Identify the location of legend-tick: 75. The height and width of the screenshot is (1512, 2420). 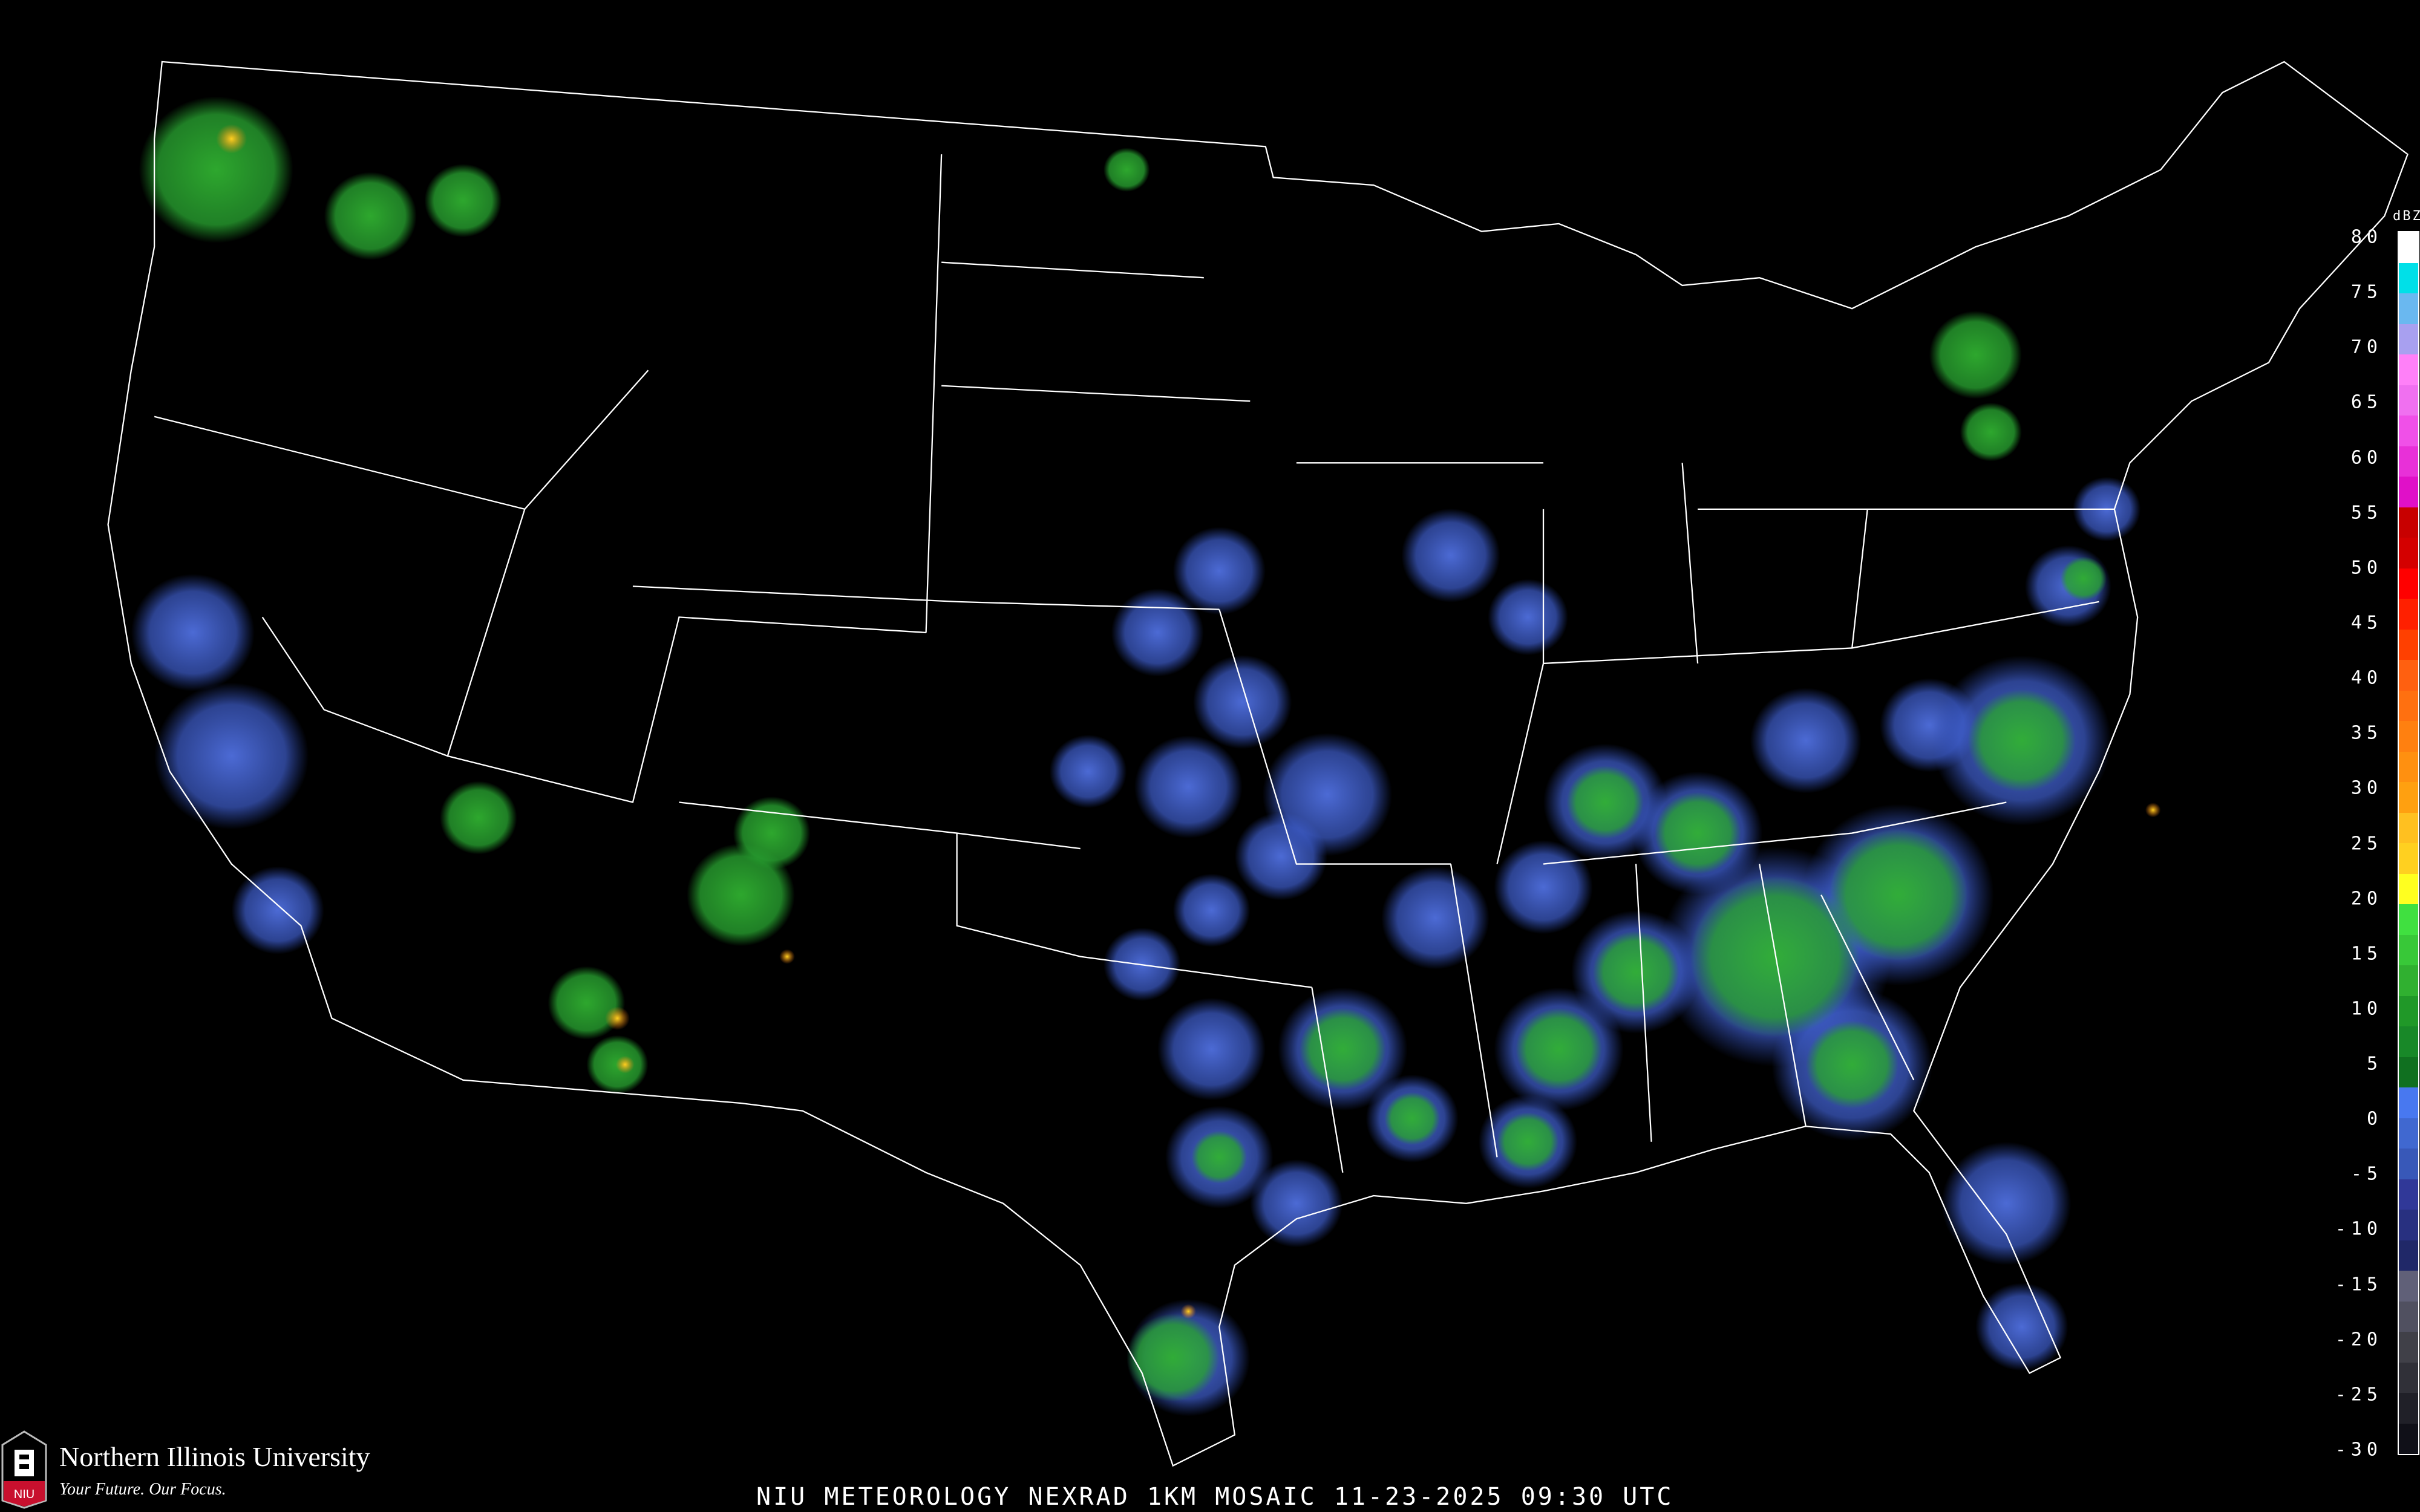
(2366, 292).